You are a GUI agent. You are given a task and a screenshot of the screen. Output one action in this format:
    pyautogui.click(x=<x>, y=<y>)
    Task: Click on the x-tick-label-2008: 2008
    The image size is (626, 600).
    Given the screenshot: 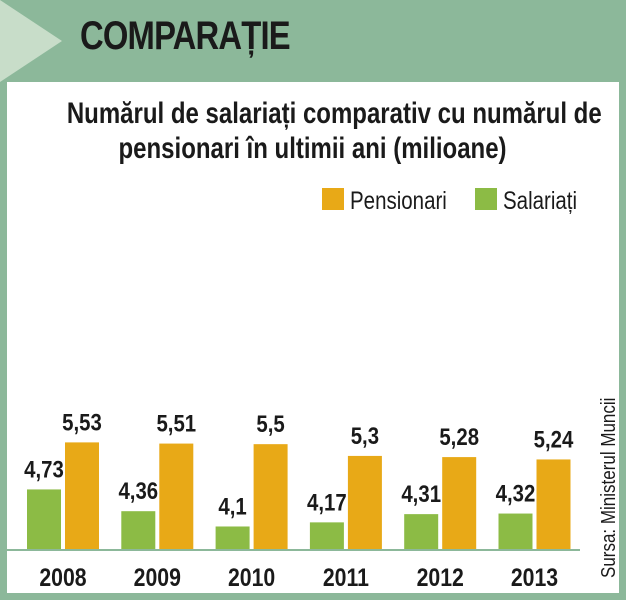 What is the action you would take?
    pyautogui.click(x=62, y=577)
    